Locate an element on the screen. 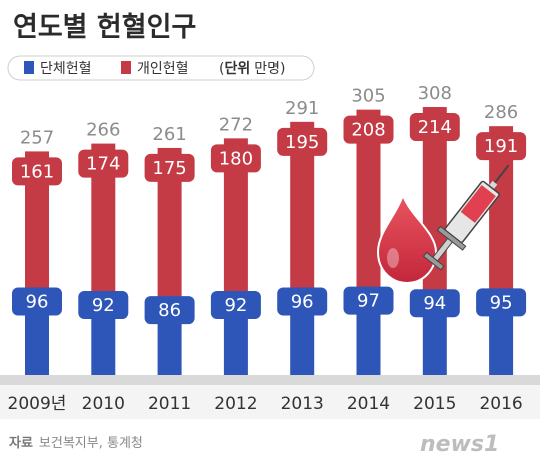  x-label-2015: 2015 is located at coordinates (434, 404).